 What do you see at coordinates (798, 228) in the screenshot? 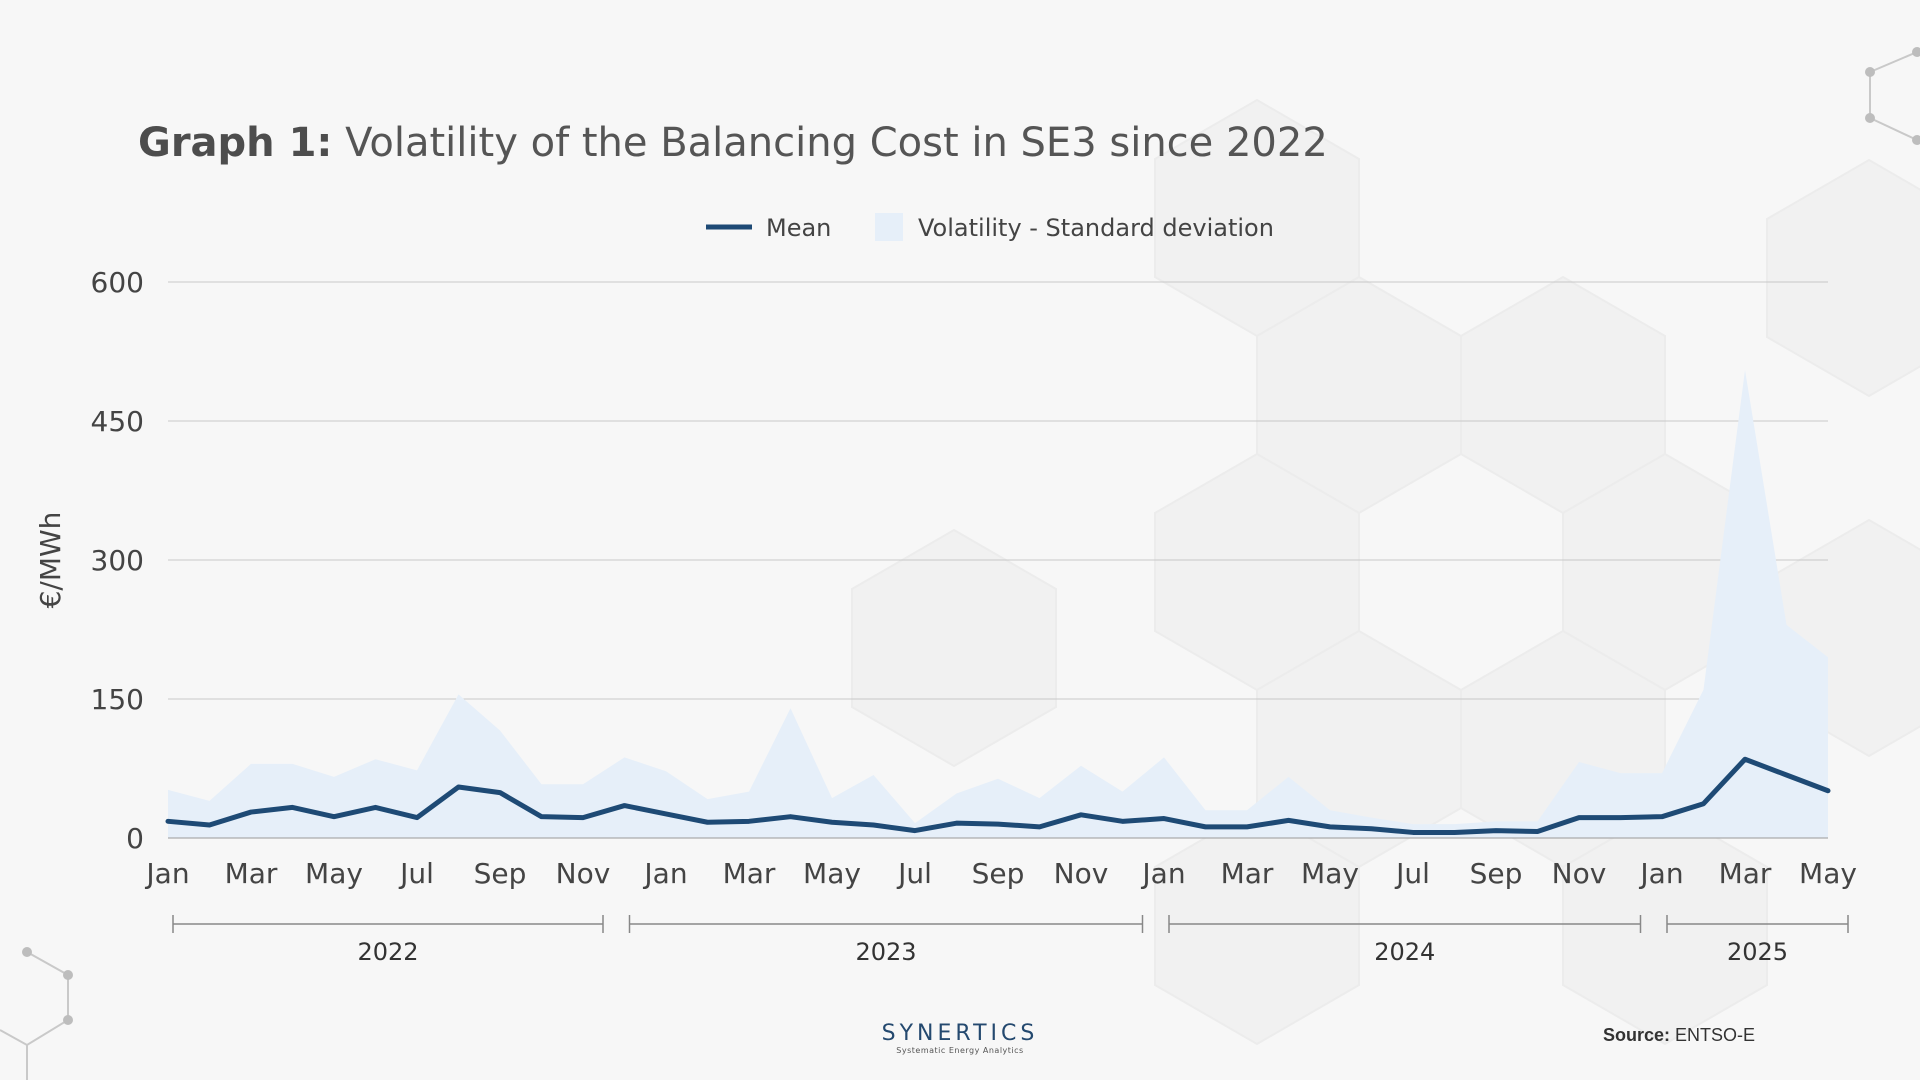
I see `legend-mean-label: Mean` at bounding box center [798, 228].